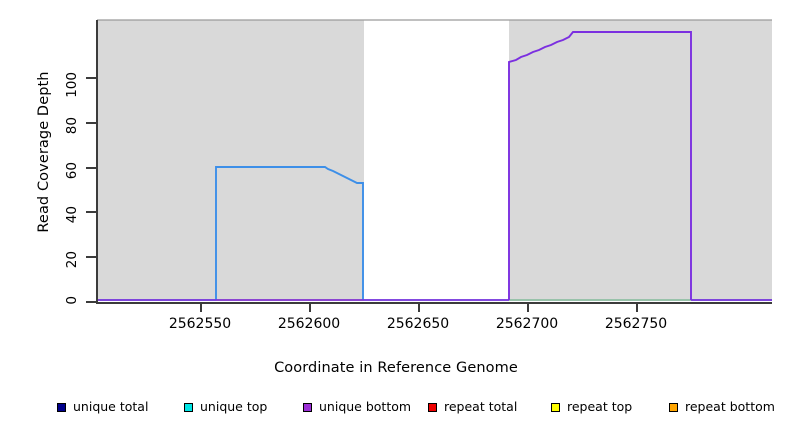 The image size is (792, 432). I want to click on series-unique-top, so click(289, 233).